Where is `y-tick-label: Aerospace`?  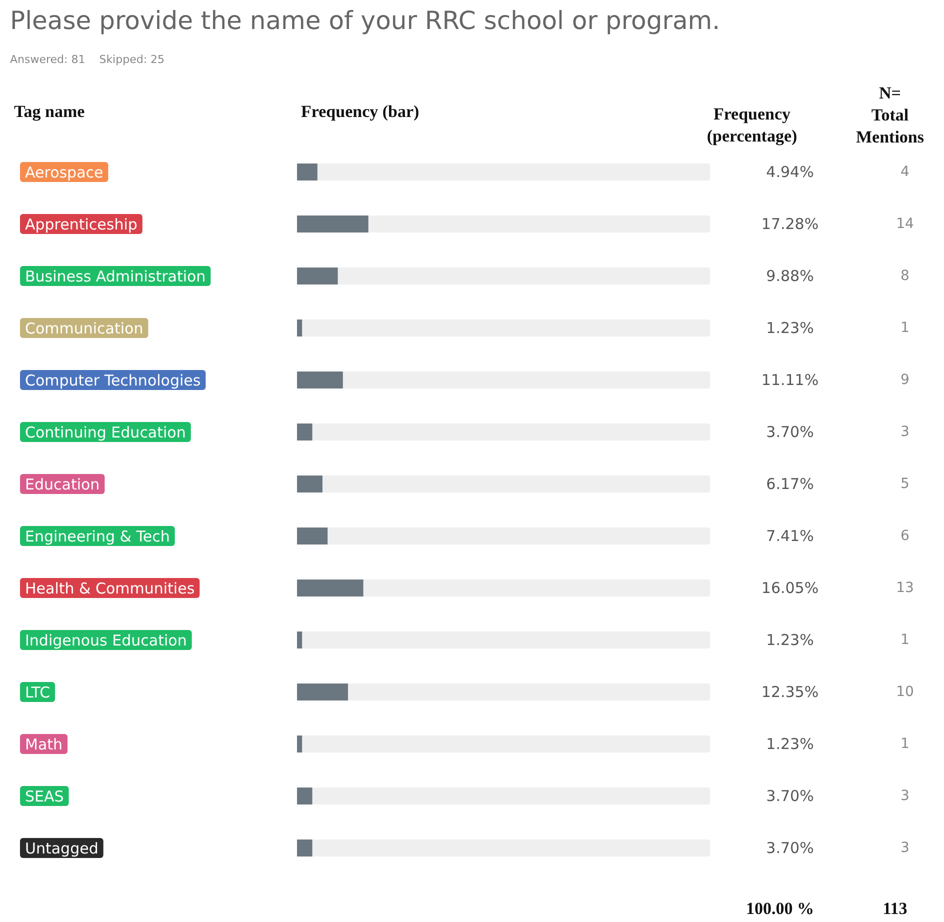 y-tick-label: Aerospace is located at coordinates (64, 173).